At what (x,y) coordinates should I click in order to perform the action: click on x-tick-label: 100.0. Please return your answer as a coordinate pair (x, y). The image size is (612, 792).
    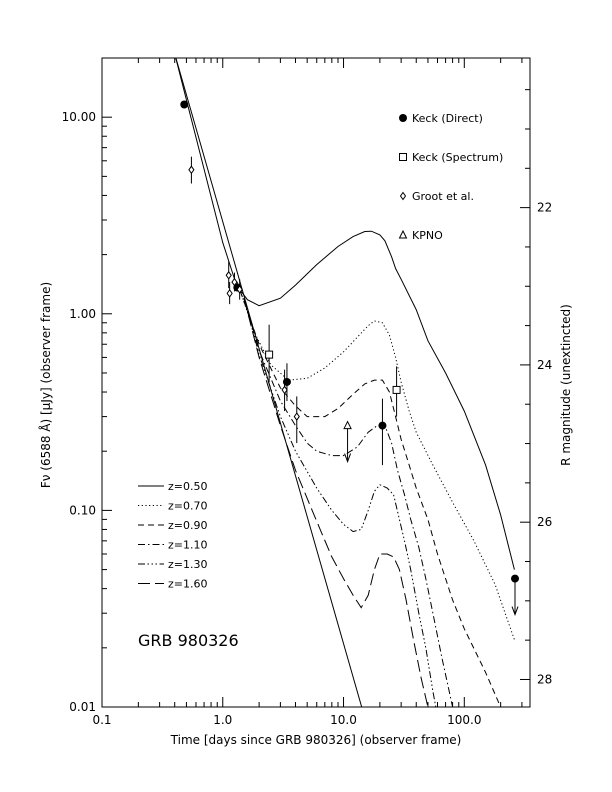
    Looking at the image, I should click on (464, 720).